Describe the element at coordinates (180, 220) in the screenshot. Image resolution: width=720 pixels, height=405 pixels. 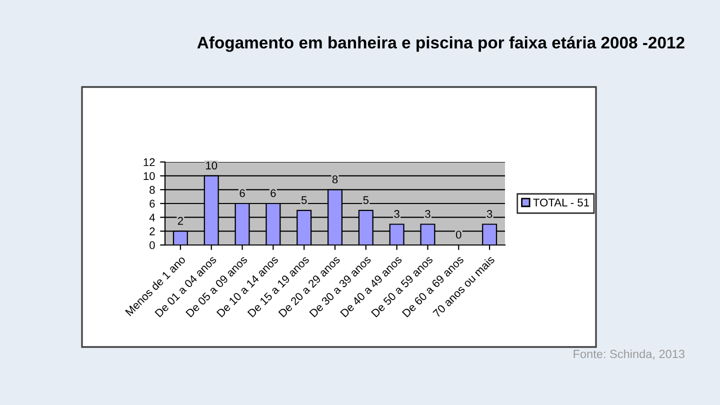
I see `data-label: 2` at that location.